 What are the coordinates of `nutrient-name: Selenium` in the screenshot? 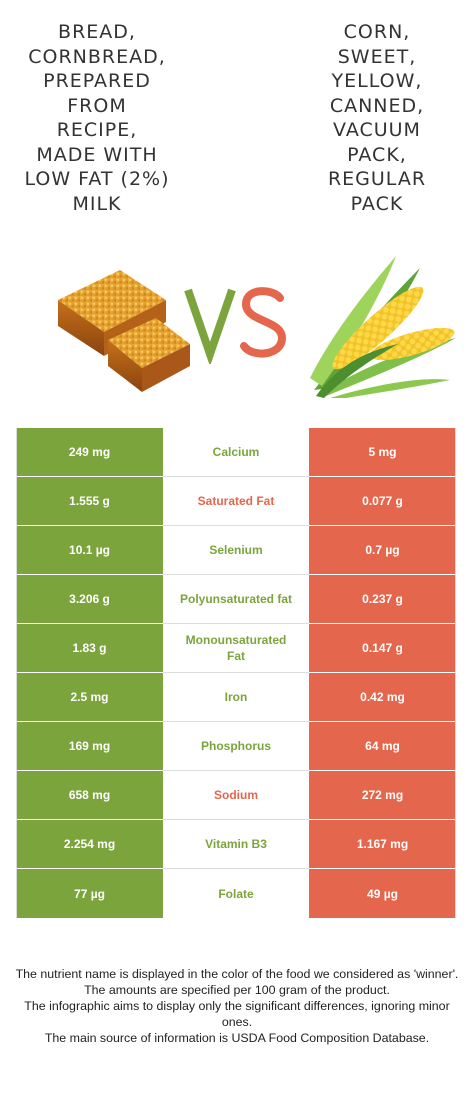 It's located at (236, 550).